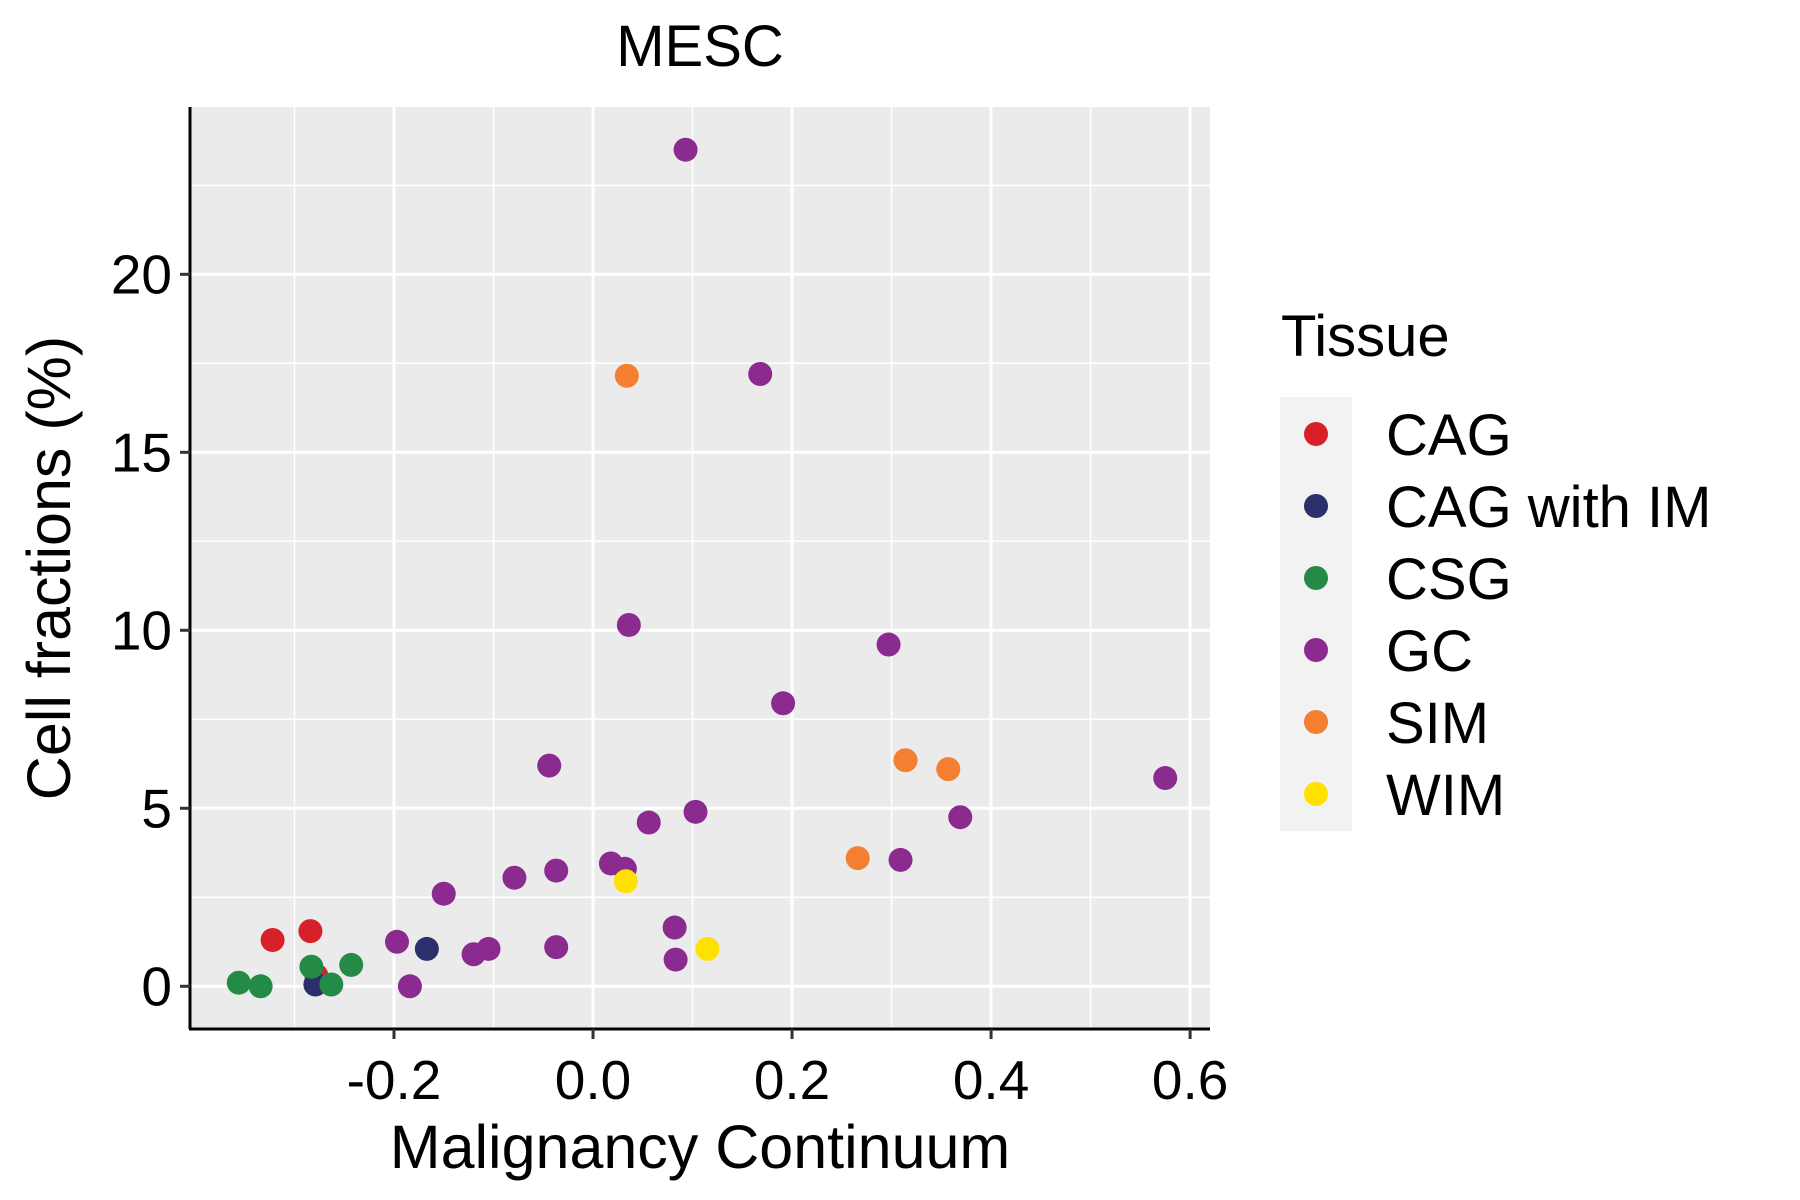  Describe the element at coordinates (991, 1080) in the screenshot. I see `x-tick-label: 0.4` at that location.